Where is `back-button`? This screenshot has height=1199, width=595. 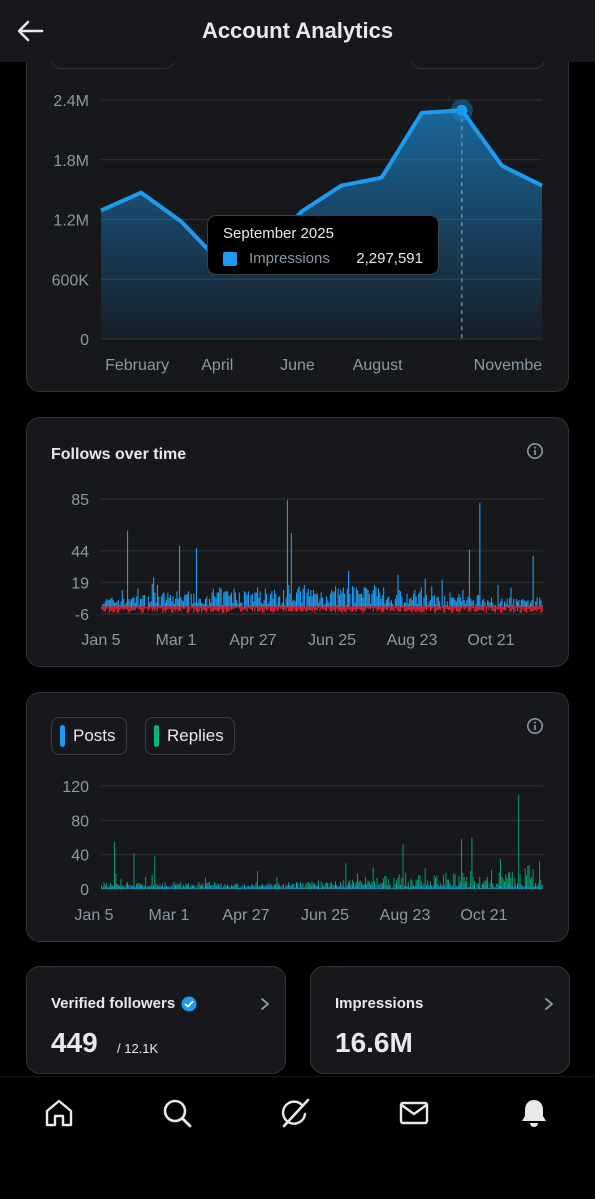
back-button is located at coordinates (30, 31).